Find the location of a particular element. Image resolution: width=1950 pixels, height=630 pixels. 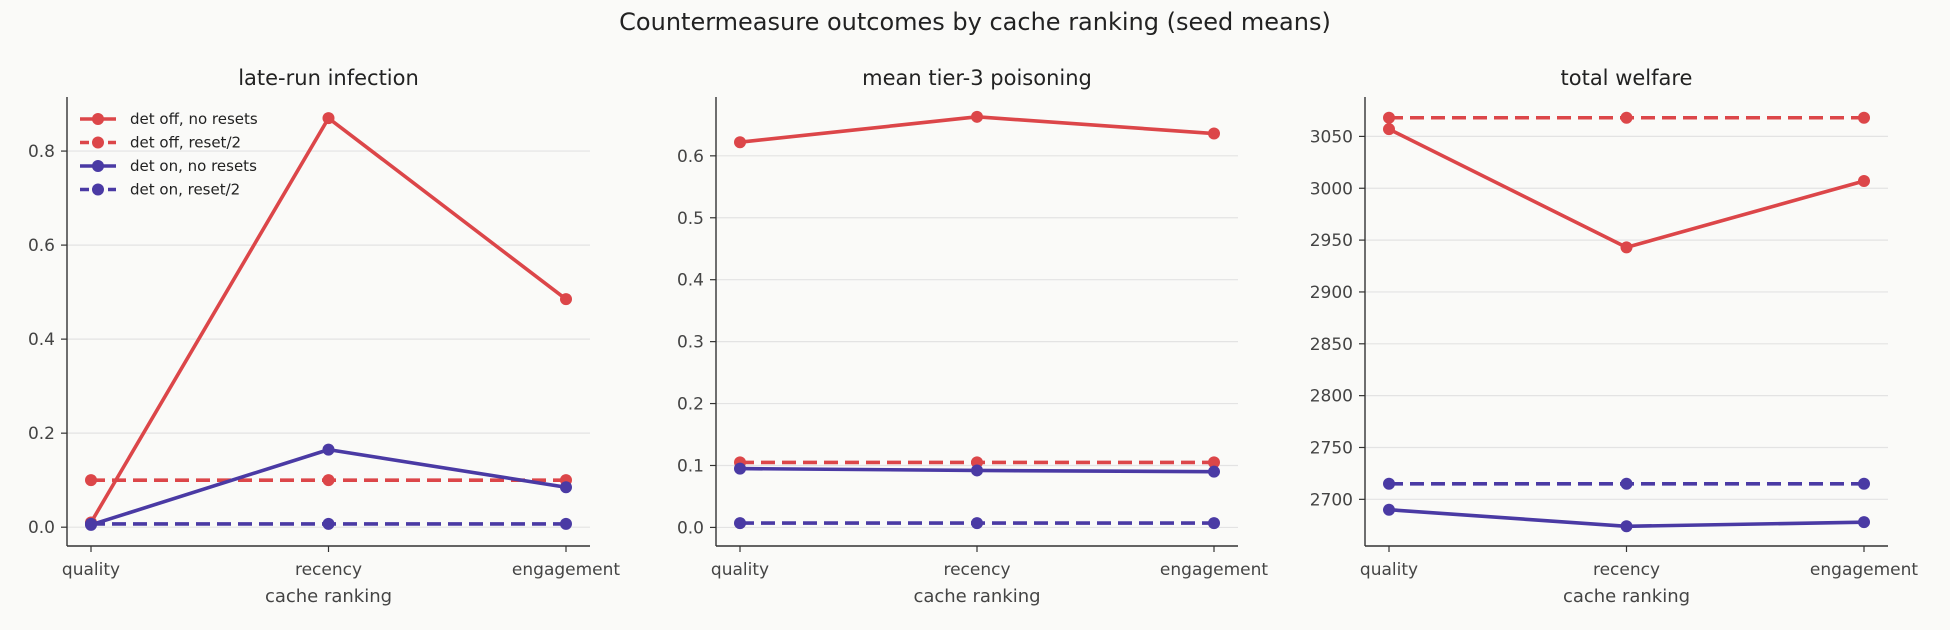

y-tick-label: 0.8 is located at coordinates (41, 152).